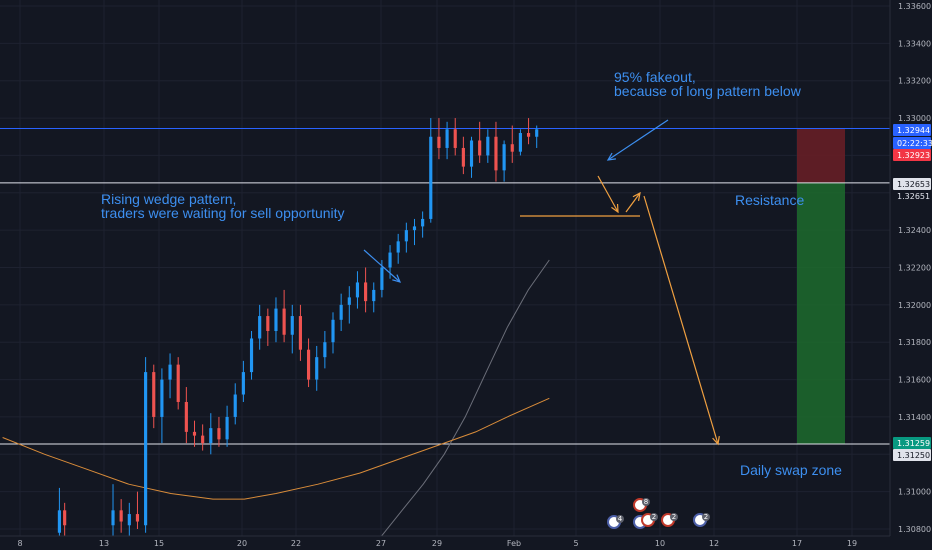 Image resolution: width=932 pixels, height=550 pixels. What do you see at coordinates (714, 543) in the screenshot?
I see `x-tick-label: 12` at bounding box center [714, 543].